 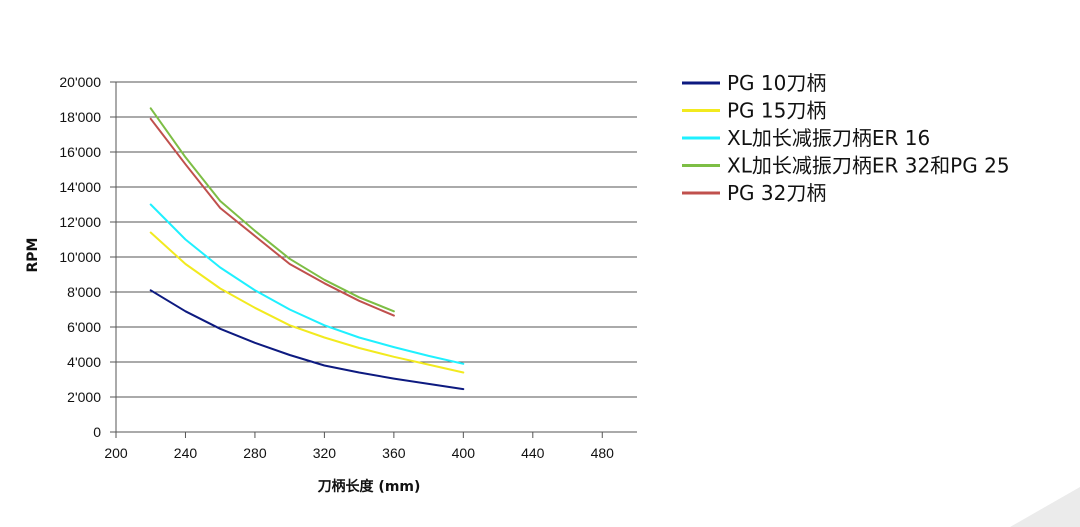 What do you see at coordinates (776, 83) in the screenshot?
I see `legend-label: PG 10刀柄` at bounding box center [776, 83].